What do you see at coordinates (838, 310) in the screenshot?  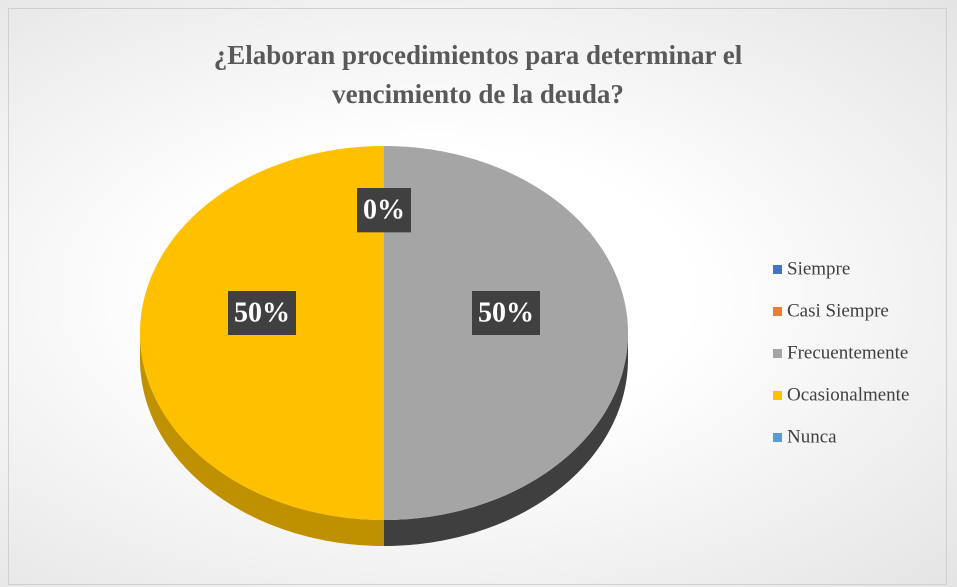 I see `legend-label: Casi Siempre` at bounding box center [838, 310].